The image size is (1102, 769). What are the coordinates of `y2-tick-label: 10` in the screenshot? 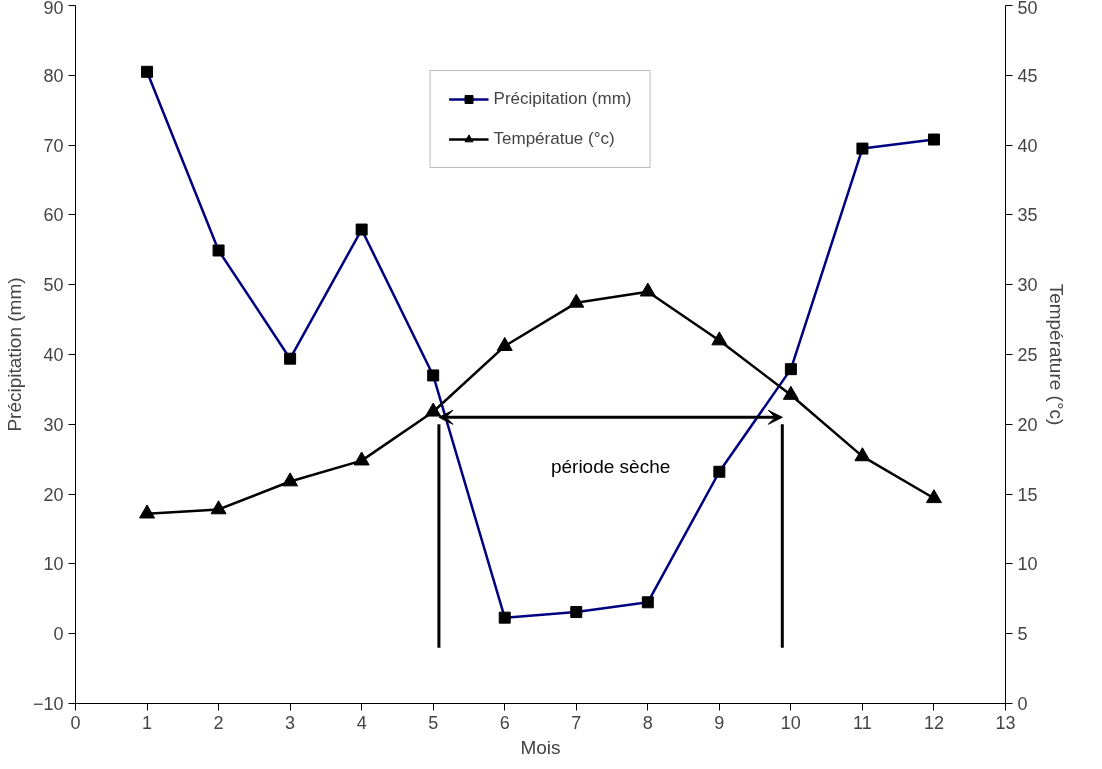 It's located at (1027, 564).